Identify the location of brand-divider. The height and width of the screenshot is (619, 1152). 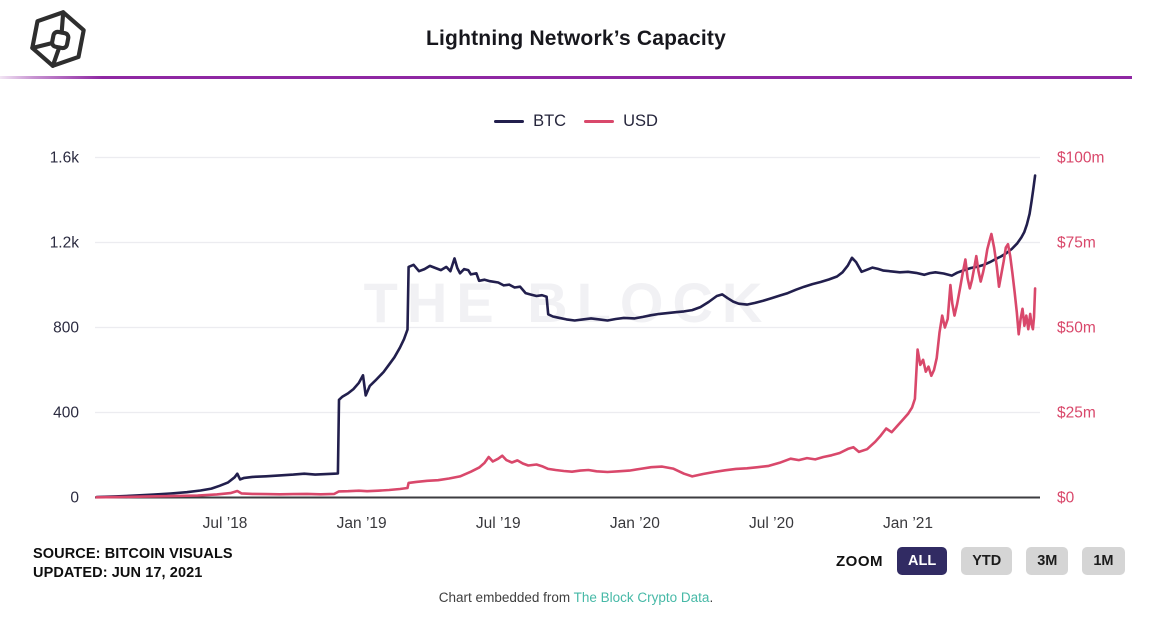
(566, 77).